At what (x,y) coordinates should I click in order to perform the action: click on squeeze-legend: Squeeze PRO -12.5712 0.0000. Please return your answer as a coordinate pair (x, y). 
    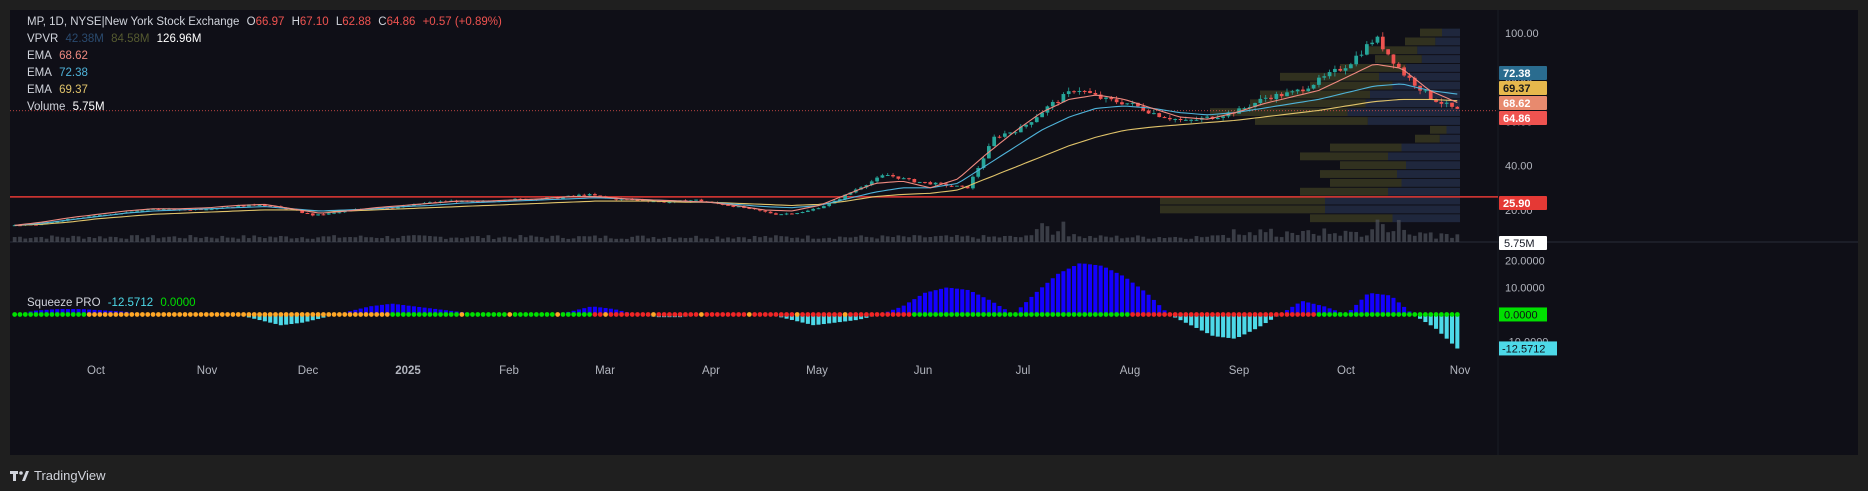
    Looking at the image, I should click on (113, 303).